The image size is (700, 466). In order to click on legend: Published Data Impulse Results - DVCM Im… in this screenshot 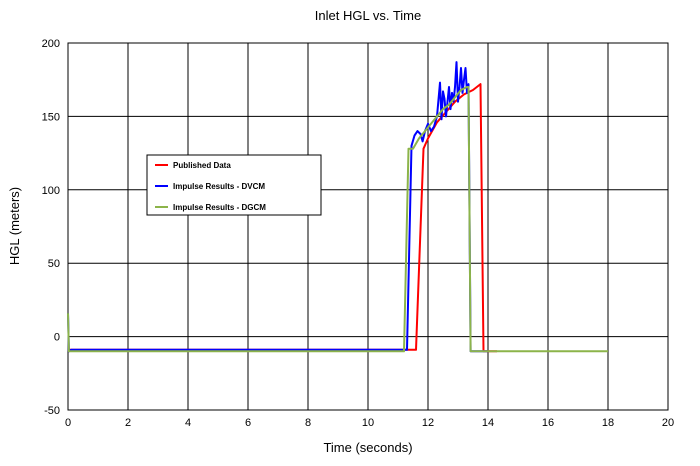, I will do `click(234, 185)`.